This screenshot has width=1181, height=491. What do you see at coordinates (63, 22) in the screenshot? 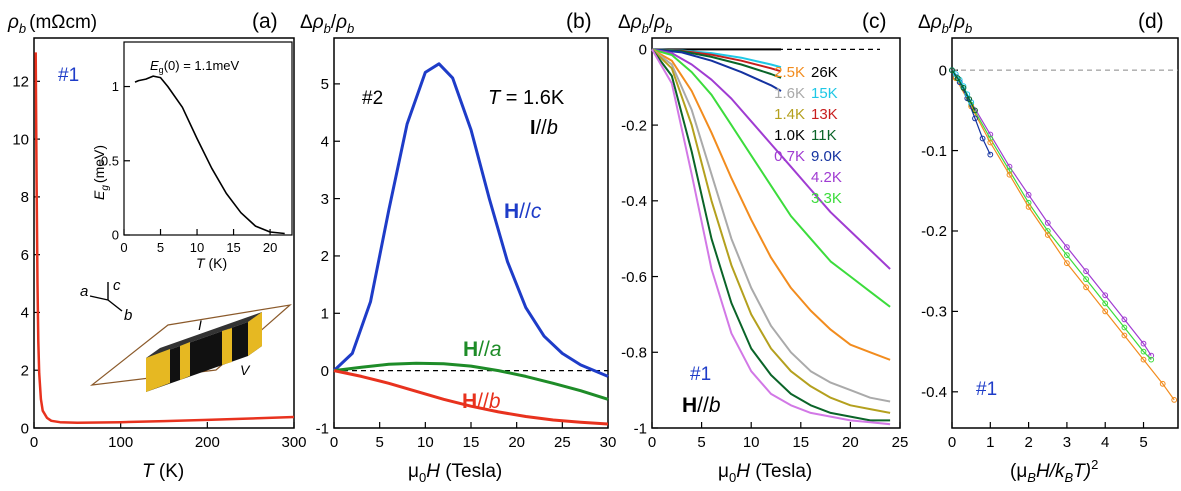
I see `panel-a-ylabel-unit: (mΩcm)` at bounding box center [63, 22].